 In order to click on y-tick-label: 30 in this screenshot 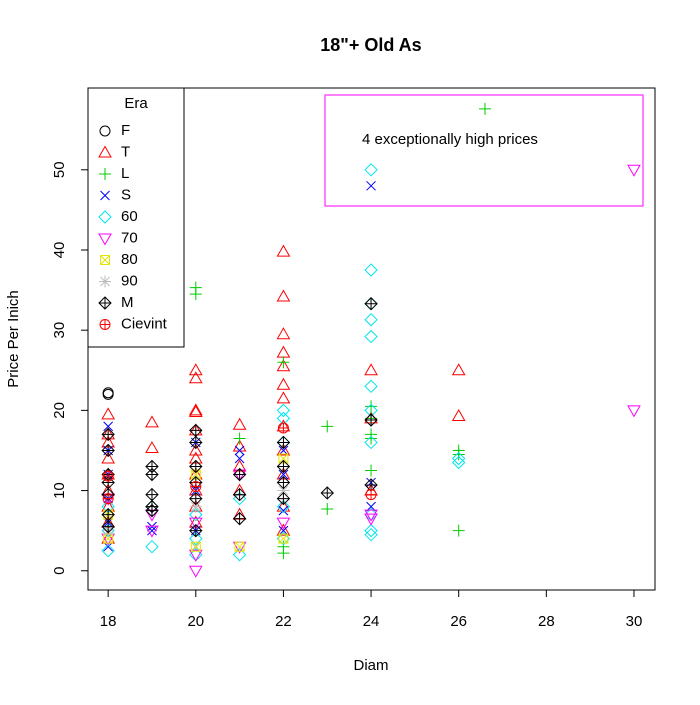, I will do `click(59, 330)`.